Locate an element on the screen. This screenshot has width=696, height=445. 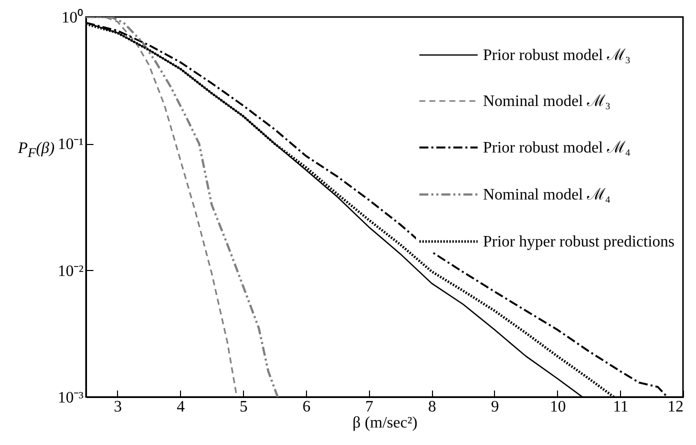
y-axis-title: P$_{F}$(β) is located at coordinates (36, 151).